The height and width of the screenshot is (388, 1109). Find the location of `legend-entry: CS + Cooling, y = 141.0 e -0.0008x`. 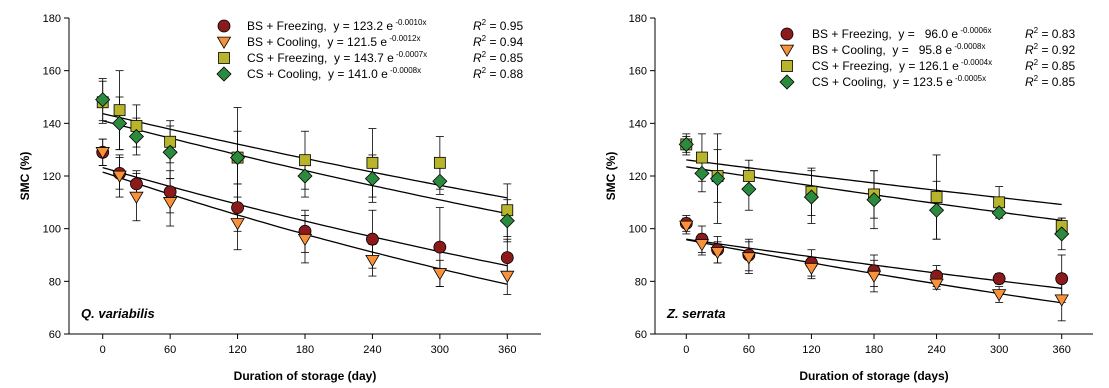

legend-entry: CS + Cooling, y = 141.0 e -0.0008x is located at coordinates (334, 73).